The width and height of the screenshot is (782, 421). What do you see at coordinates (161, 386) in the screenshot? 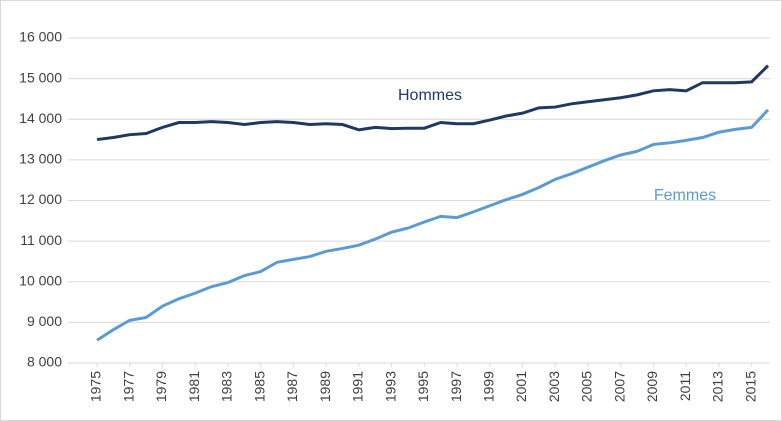
I see `x-tick-label: 1979` at bounding box center [161, 386].